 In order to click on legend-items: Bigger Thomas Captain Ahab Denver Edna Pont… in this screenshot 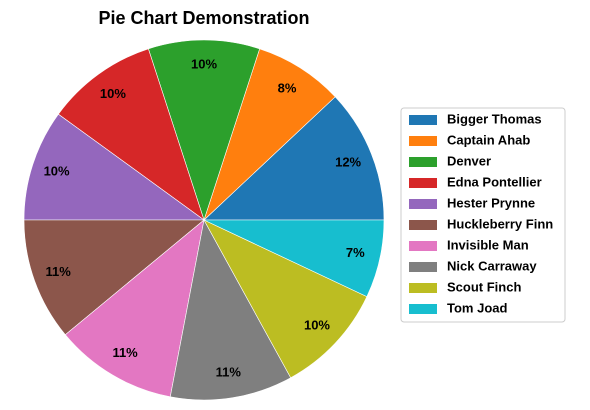, I will do `click(481, 213)`.